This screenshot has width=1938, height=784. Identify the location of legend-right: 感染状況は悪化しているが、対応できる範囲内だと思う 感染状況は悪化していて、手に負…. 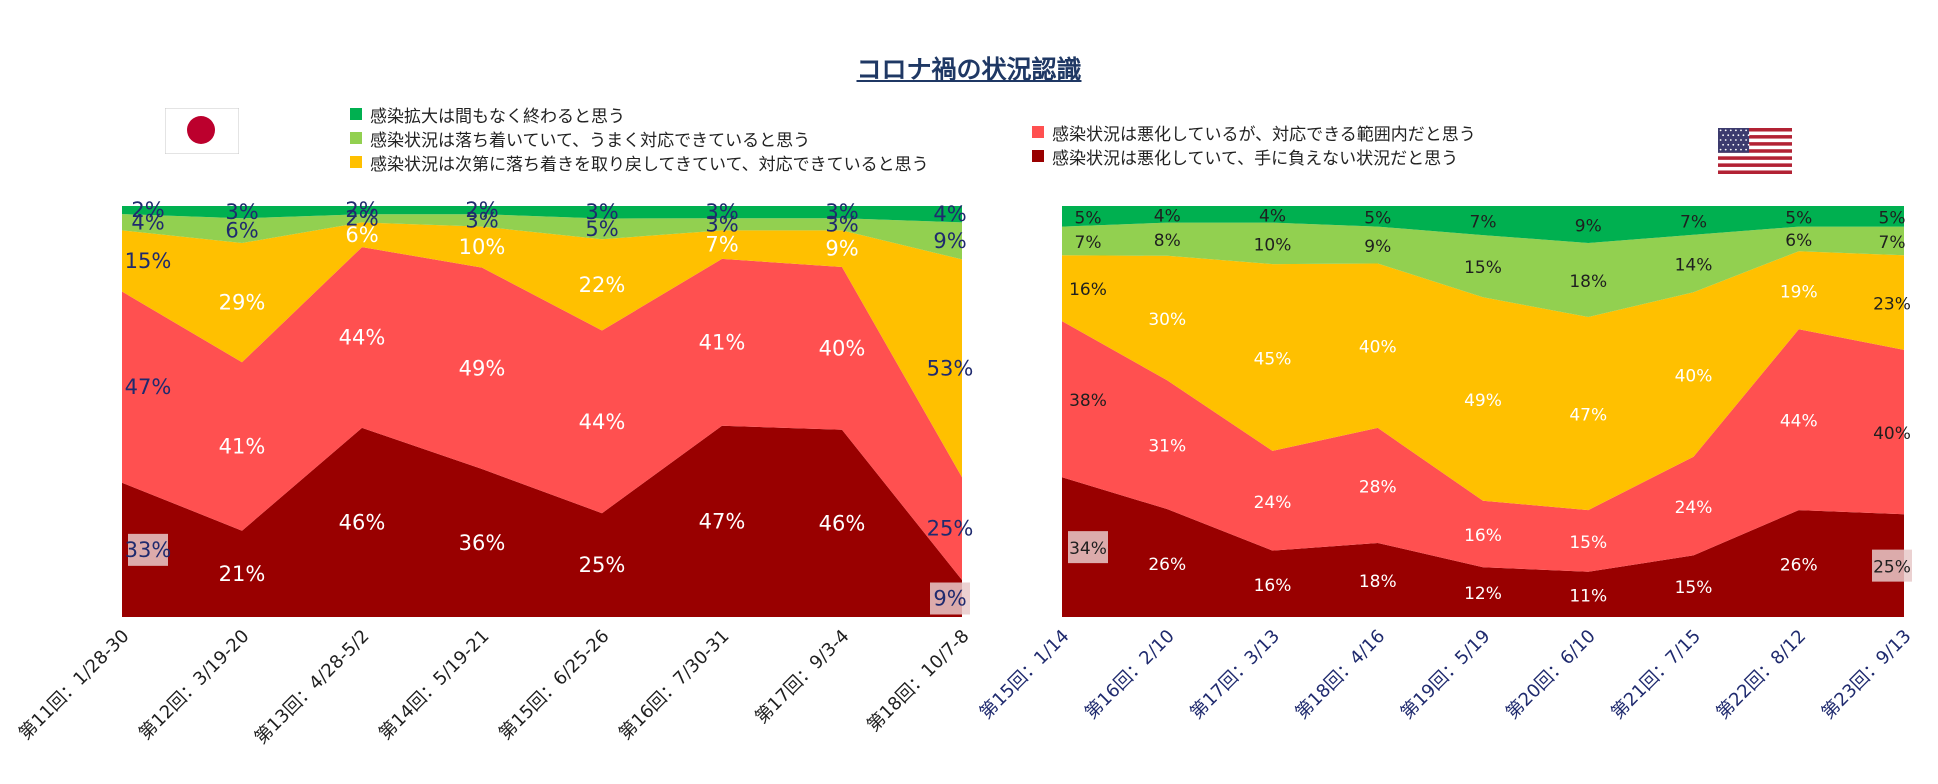
(1254, 144).